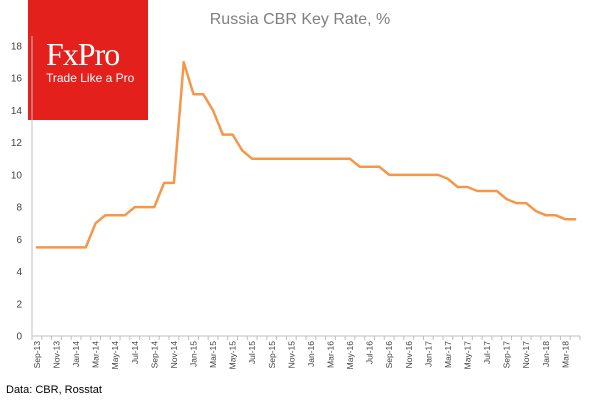 The image size is (600, 400). What do you see at coordinates (389, 355) in the screenshot?
I see `x-tick-label: Sep-16` at bounding box center [389, 355].